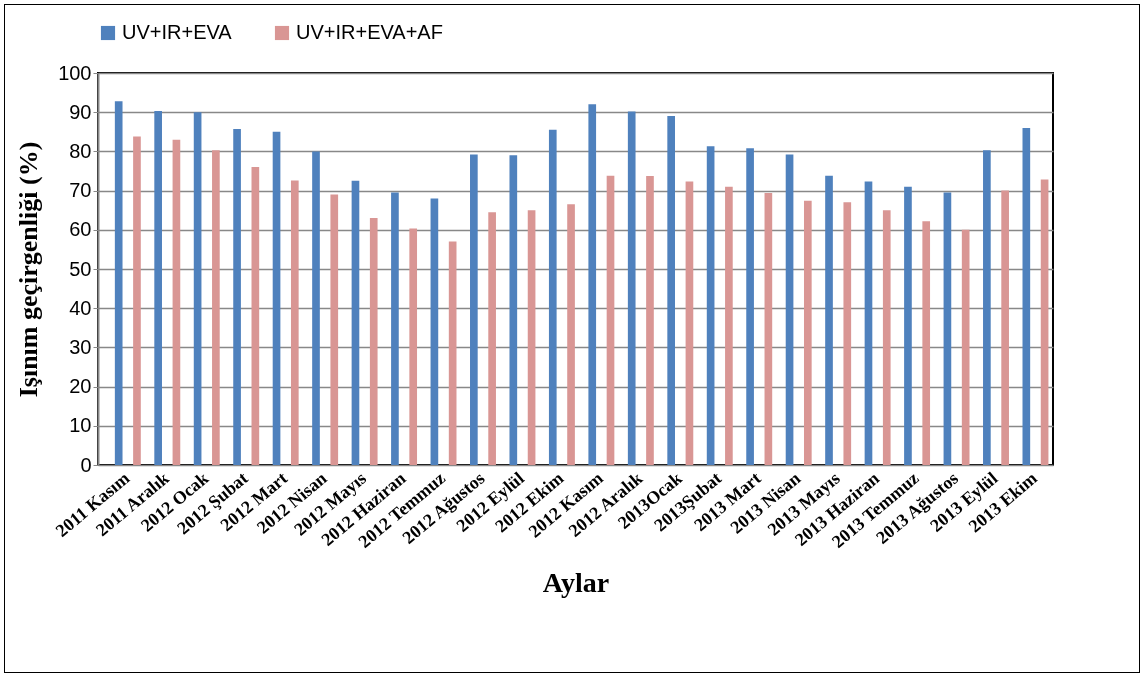 Image resolution: width=1148 pixels, height=681 pixels. I want to click on legend-label: UV+IR+EVA, so click(177, 32).